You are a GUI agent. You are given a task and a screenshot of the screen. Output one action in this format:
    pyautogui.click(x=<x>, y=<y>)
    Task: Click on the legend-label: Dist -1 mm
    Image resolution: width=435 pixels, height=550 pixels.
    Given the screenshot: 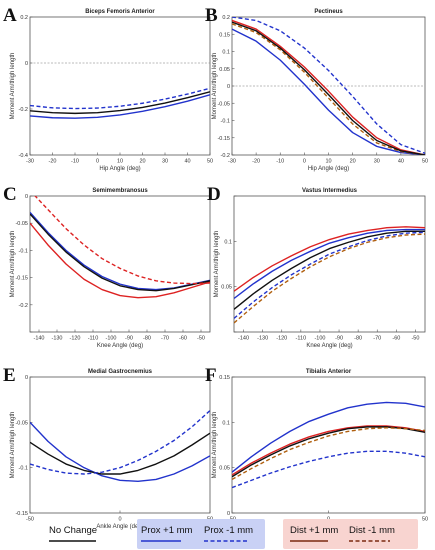 What is the action you would take?
    pyautogui.click(x=372, y=530)
    